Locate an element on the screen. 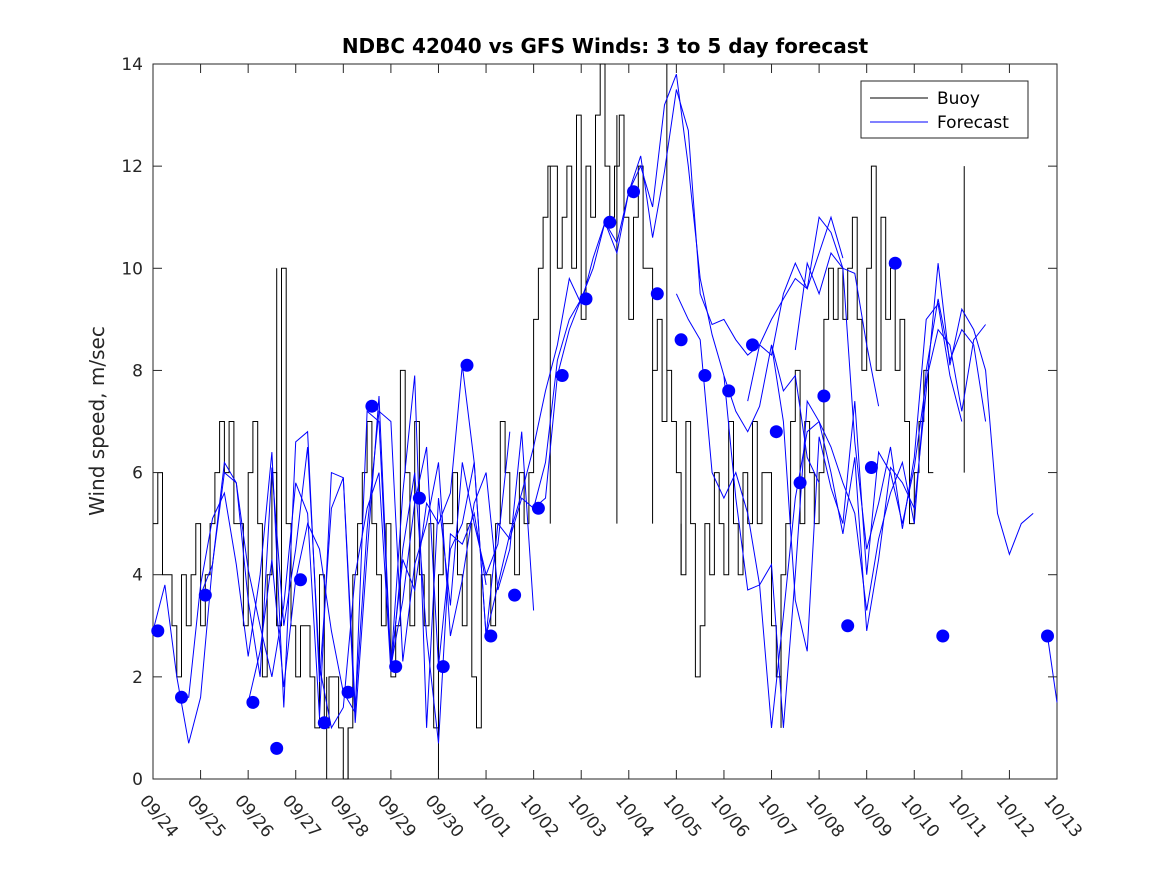  y-tick-label-2: 4 is located at coordinates (137, 576).